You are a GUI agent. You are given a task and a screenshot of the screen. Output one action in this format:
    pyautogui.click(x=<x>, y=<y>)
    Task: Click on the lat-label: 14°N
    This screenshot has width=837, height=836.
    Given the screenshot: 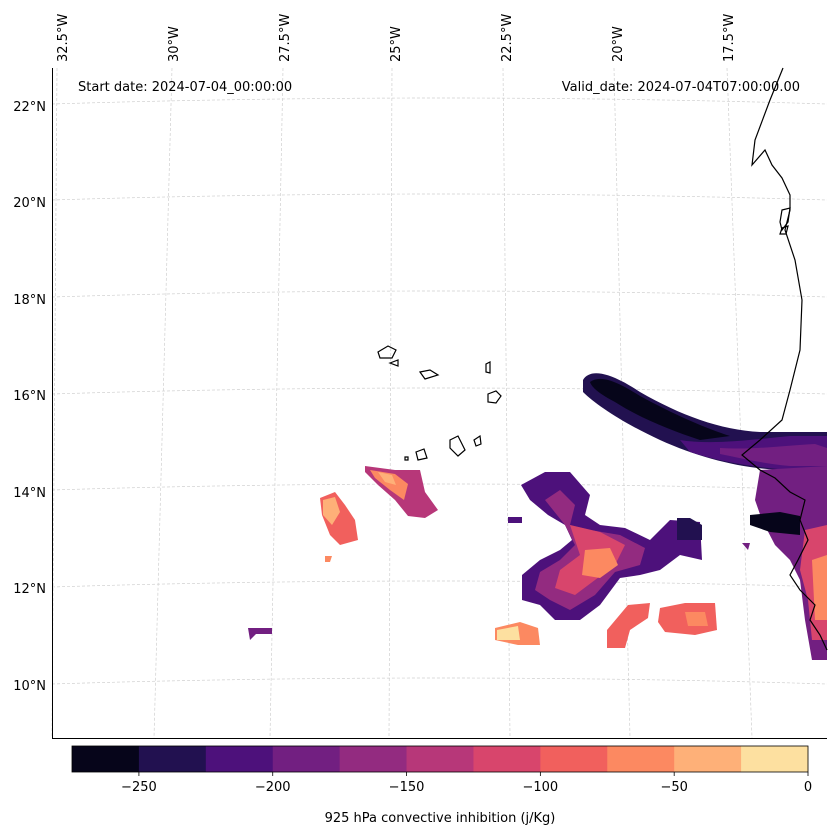 What is the action you would take?
    pyautogui.click(x=29, y=493)
    